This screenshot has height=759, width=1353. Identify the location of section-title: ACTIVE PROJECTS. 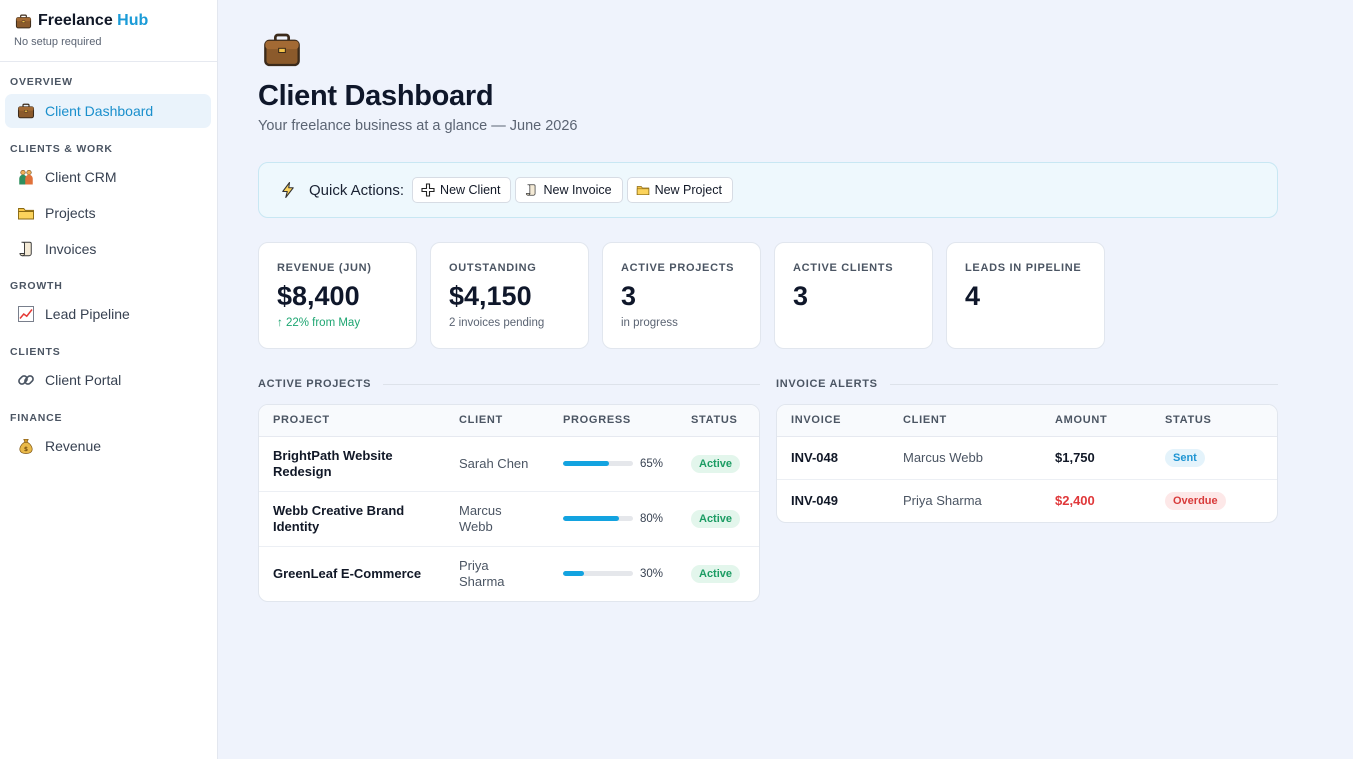
(315, 384).